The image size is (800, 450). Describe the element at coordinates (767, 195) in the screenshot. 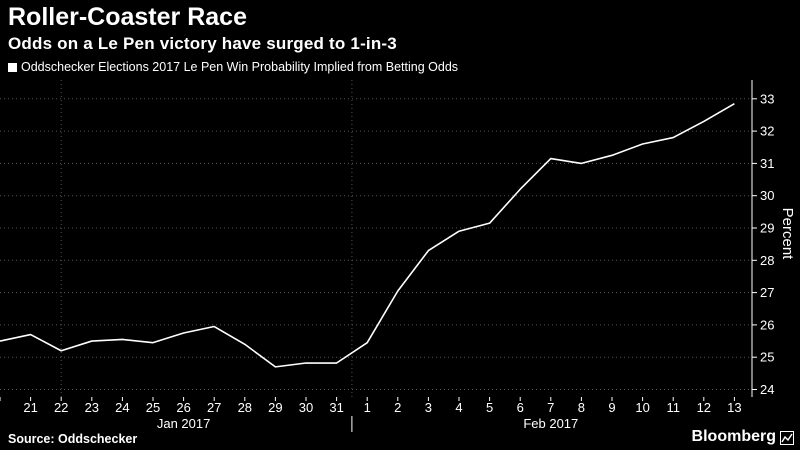

I see `y-tick-label: 30` at that location.